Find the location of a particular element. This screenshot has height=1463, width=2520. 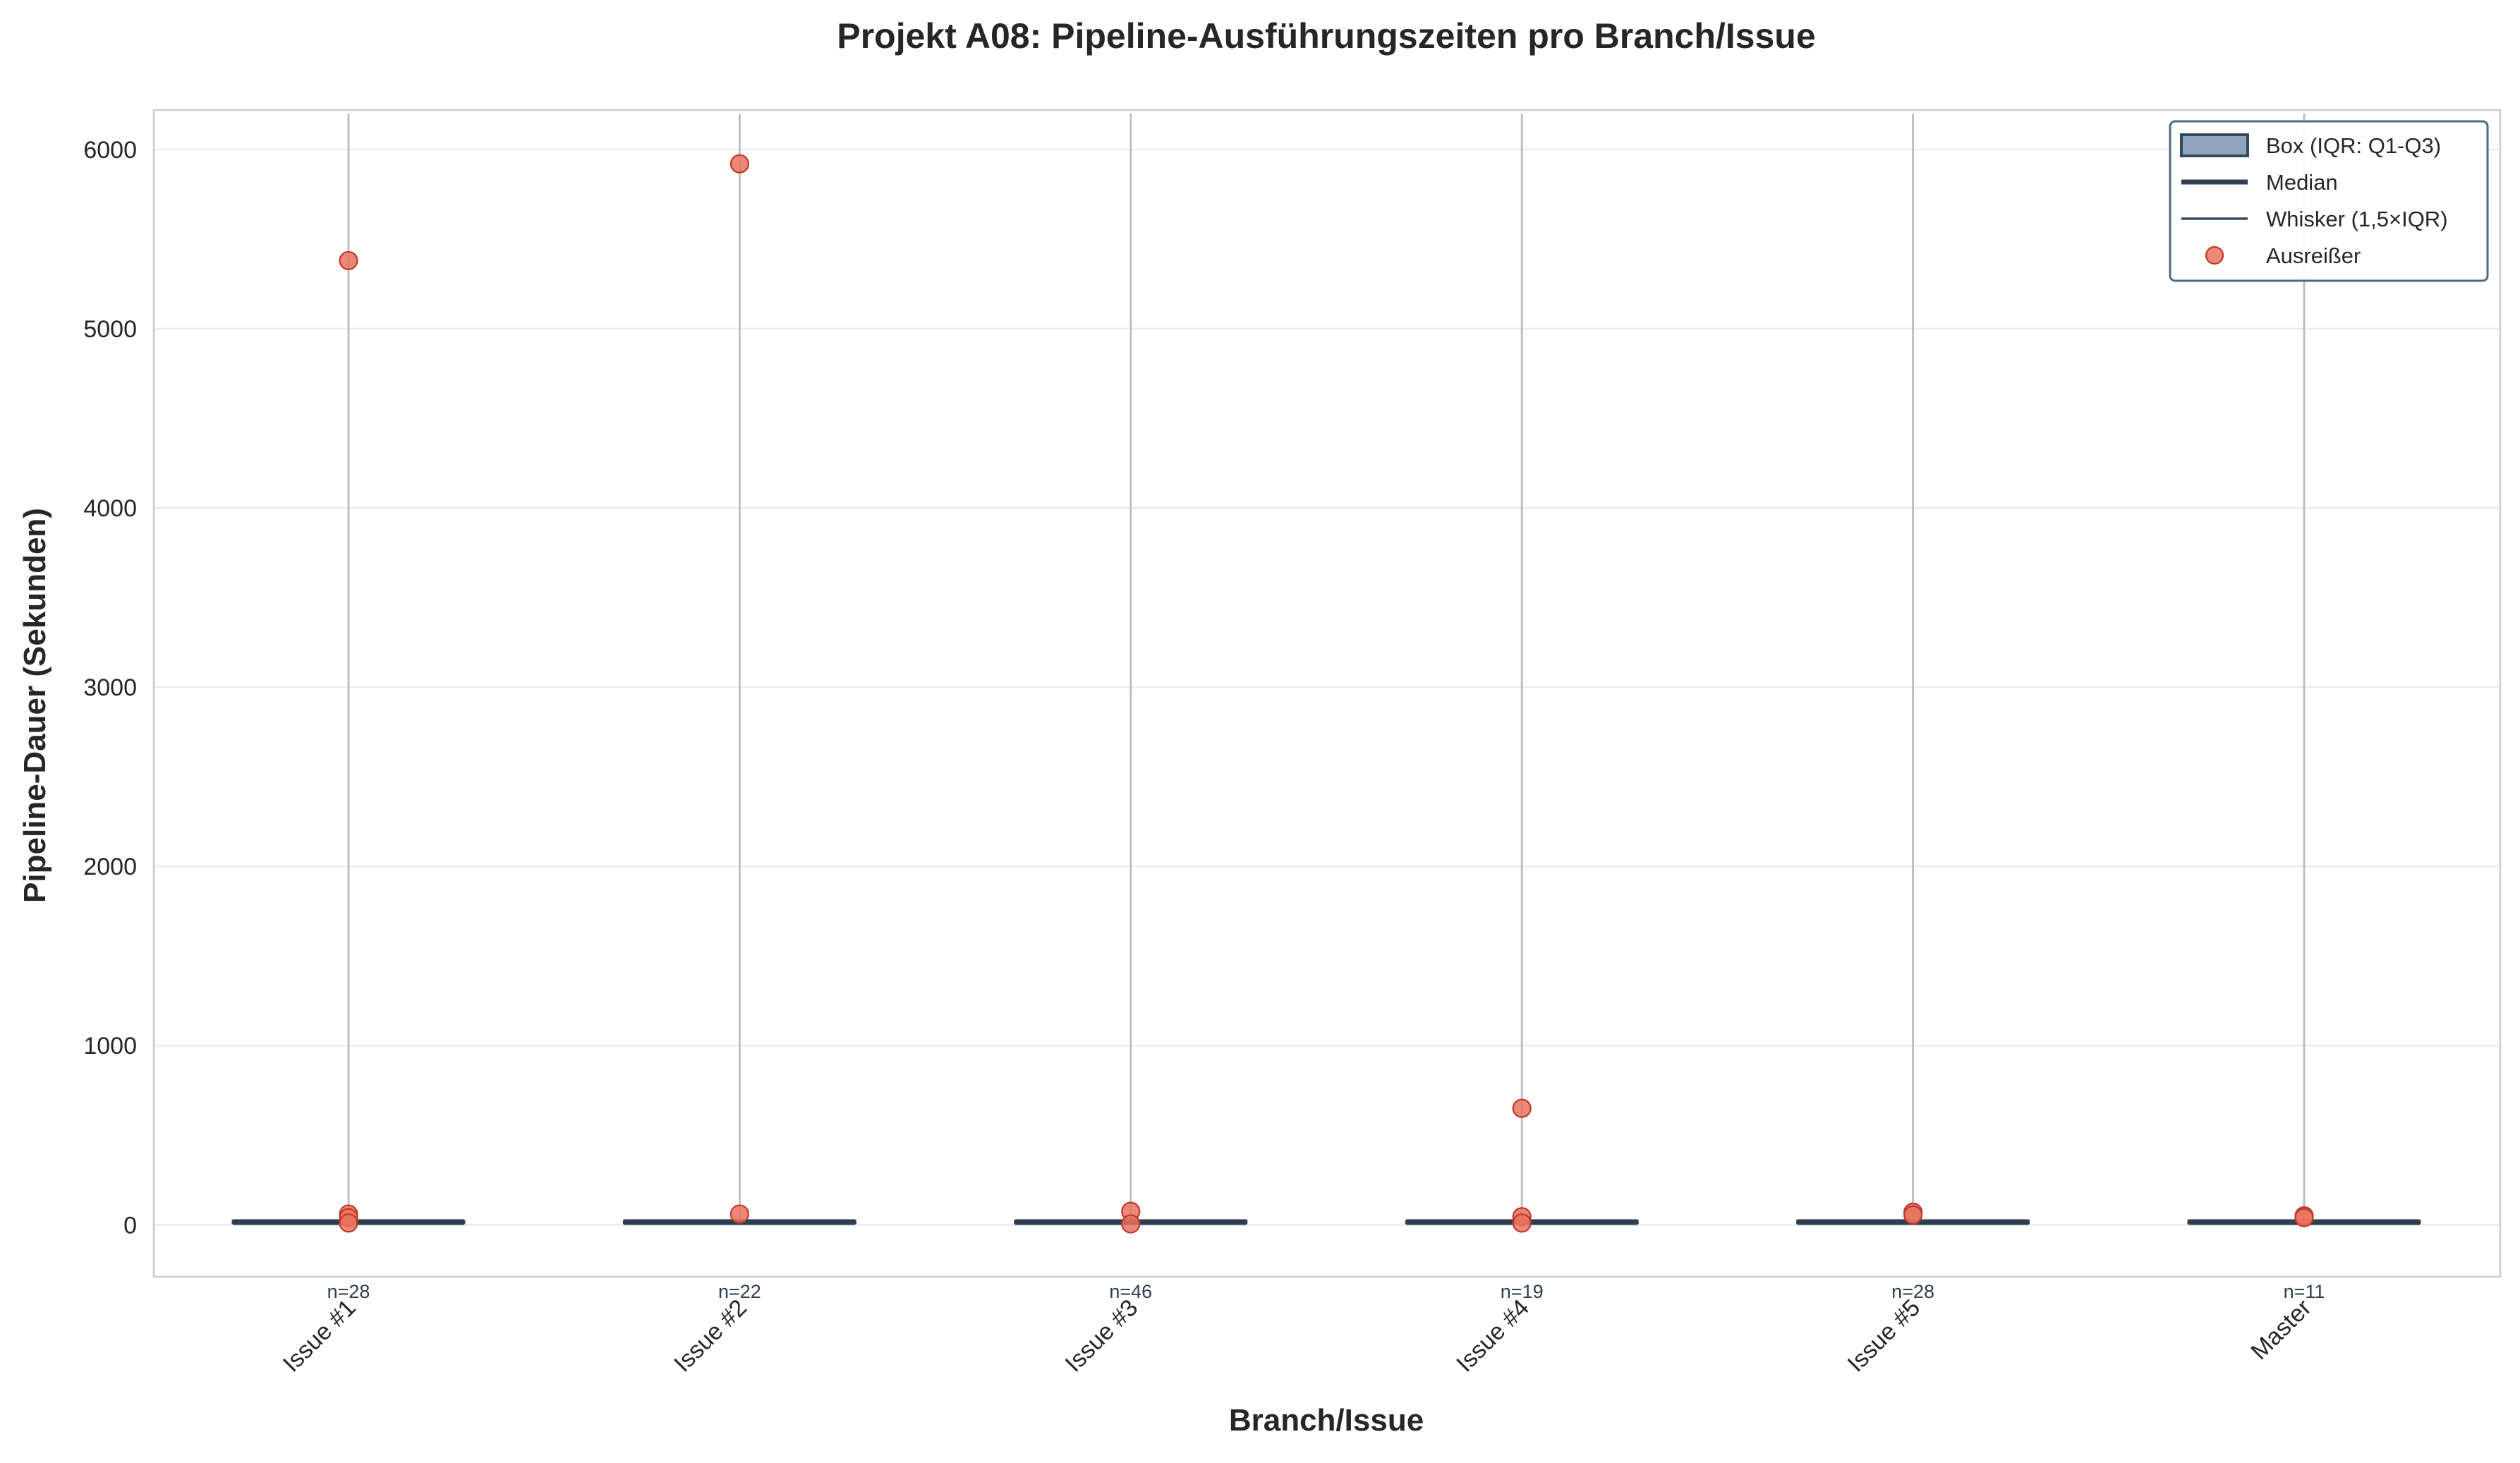

legend-label: Whisker (1,5×IQR) is located at coordinates (2357, 219).